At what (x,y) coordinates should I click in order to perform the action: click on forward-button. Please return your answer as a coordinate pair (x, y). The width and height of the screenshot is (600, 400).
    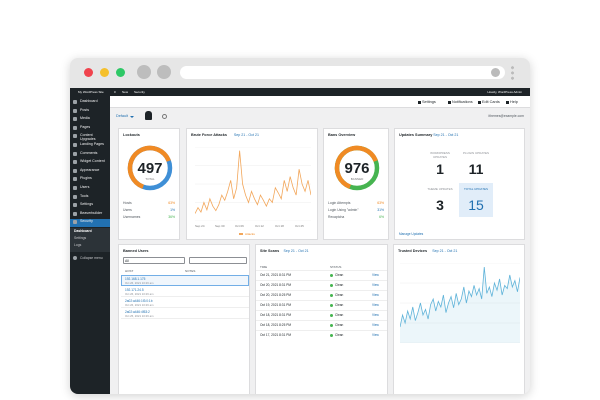
    Looking at the image, I should click on (164, 72).